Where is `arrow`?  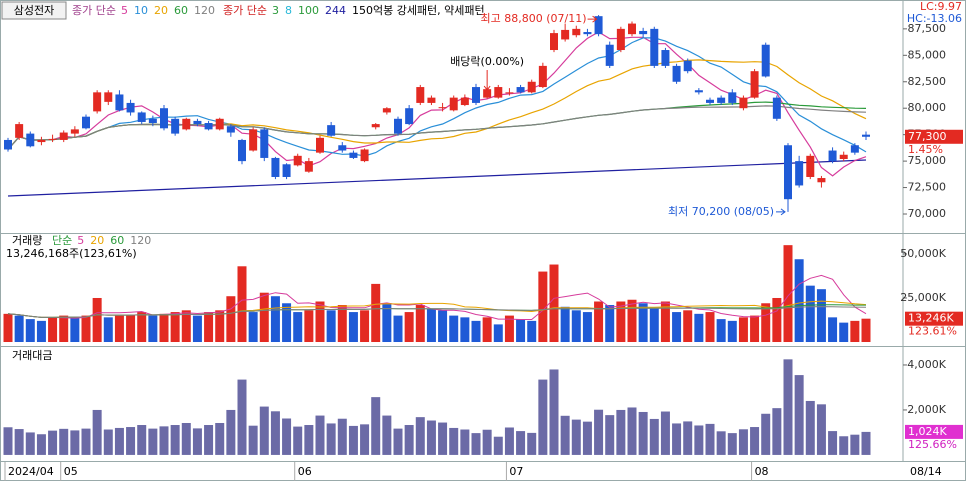
arrow is located at coordinates (592, 19).